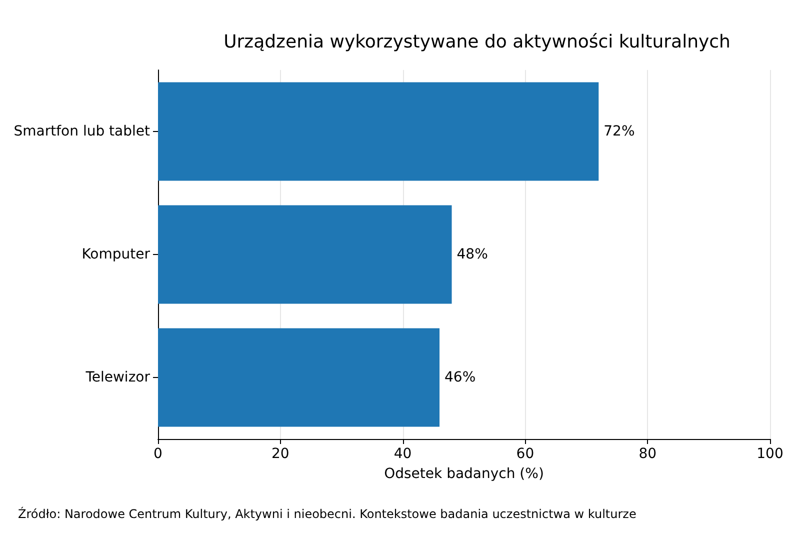 The image size is (800, 550). What do you see at coordinates (327, 513) in the screenshot?
I see `text: Źródło: Narodowe Centrum Kultury, Aktywni i nieobecni. Kontekstowe badania uczestnictwa w kulturze` at bounding box center [327, 513].